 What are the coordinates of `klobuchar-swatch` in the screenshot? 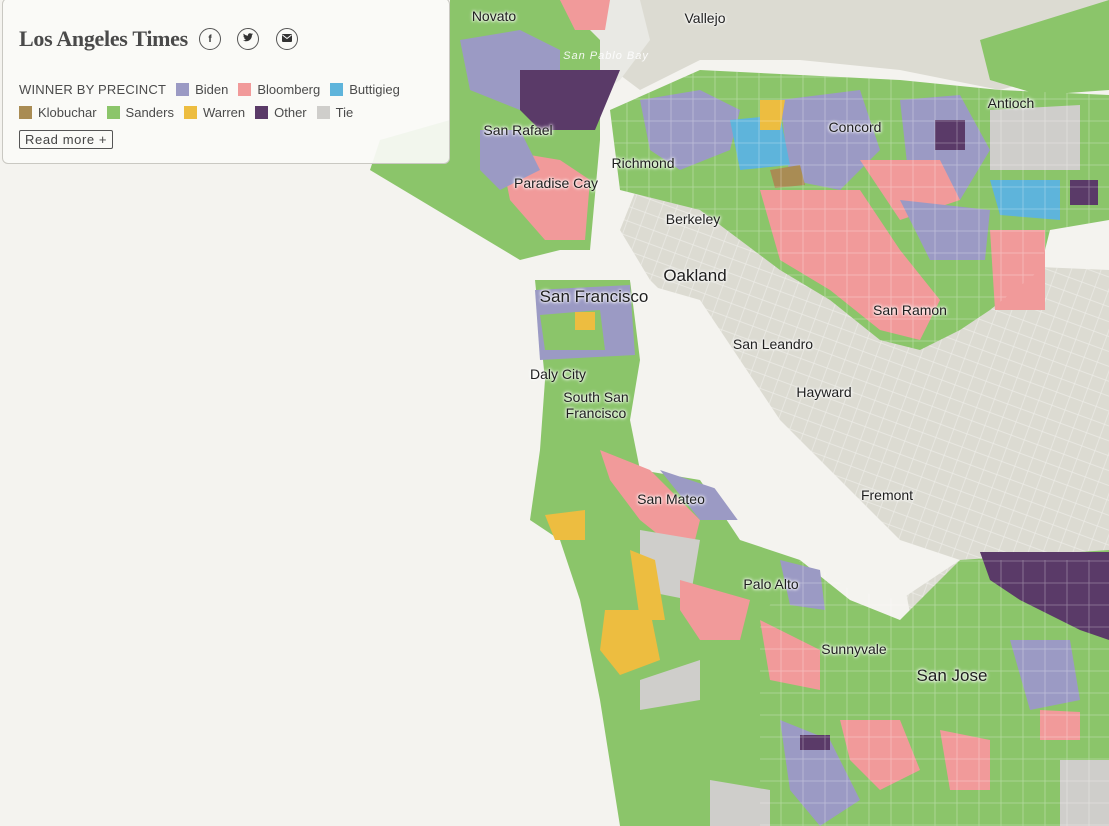 It's located at (25, 112).